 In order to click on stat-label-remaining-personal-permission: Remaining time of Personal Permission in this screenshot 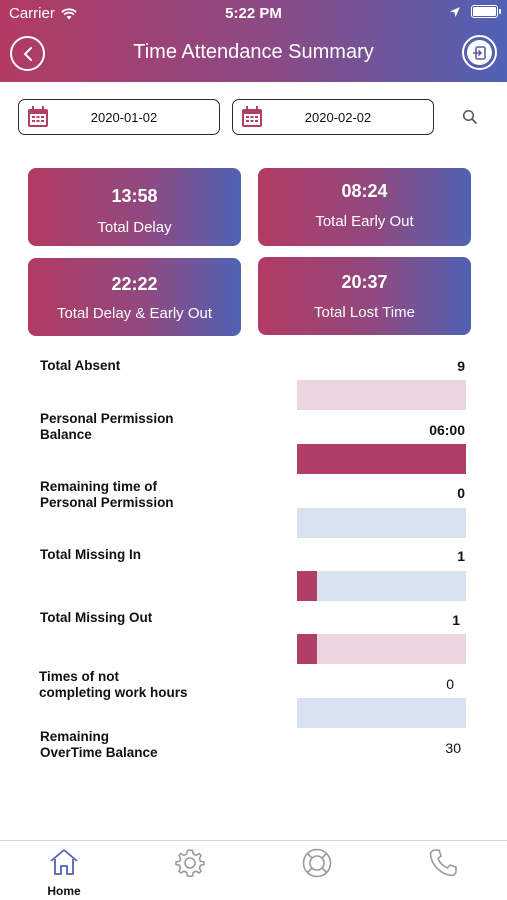, I will do `click(107, 494)`.